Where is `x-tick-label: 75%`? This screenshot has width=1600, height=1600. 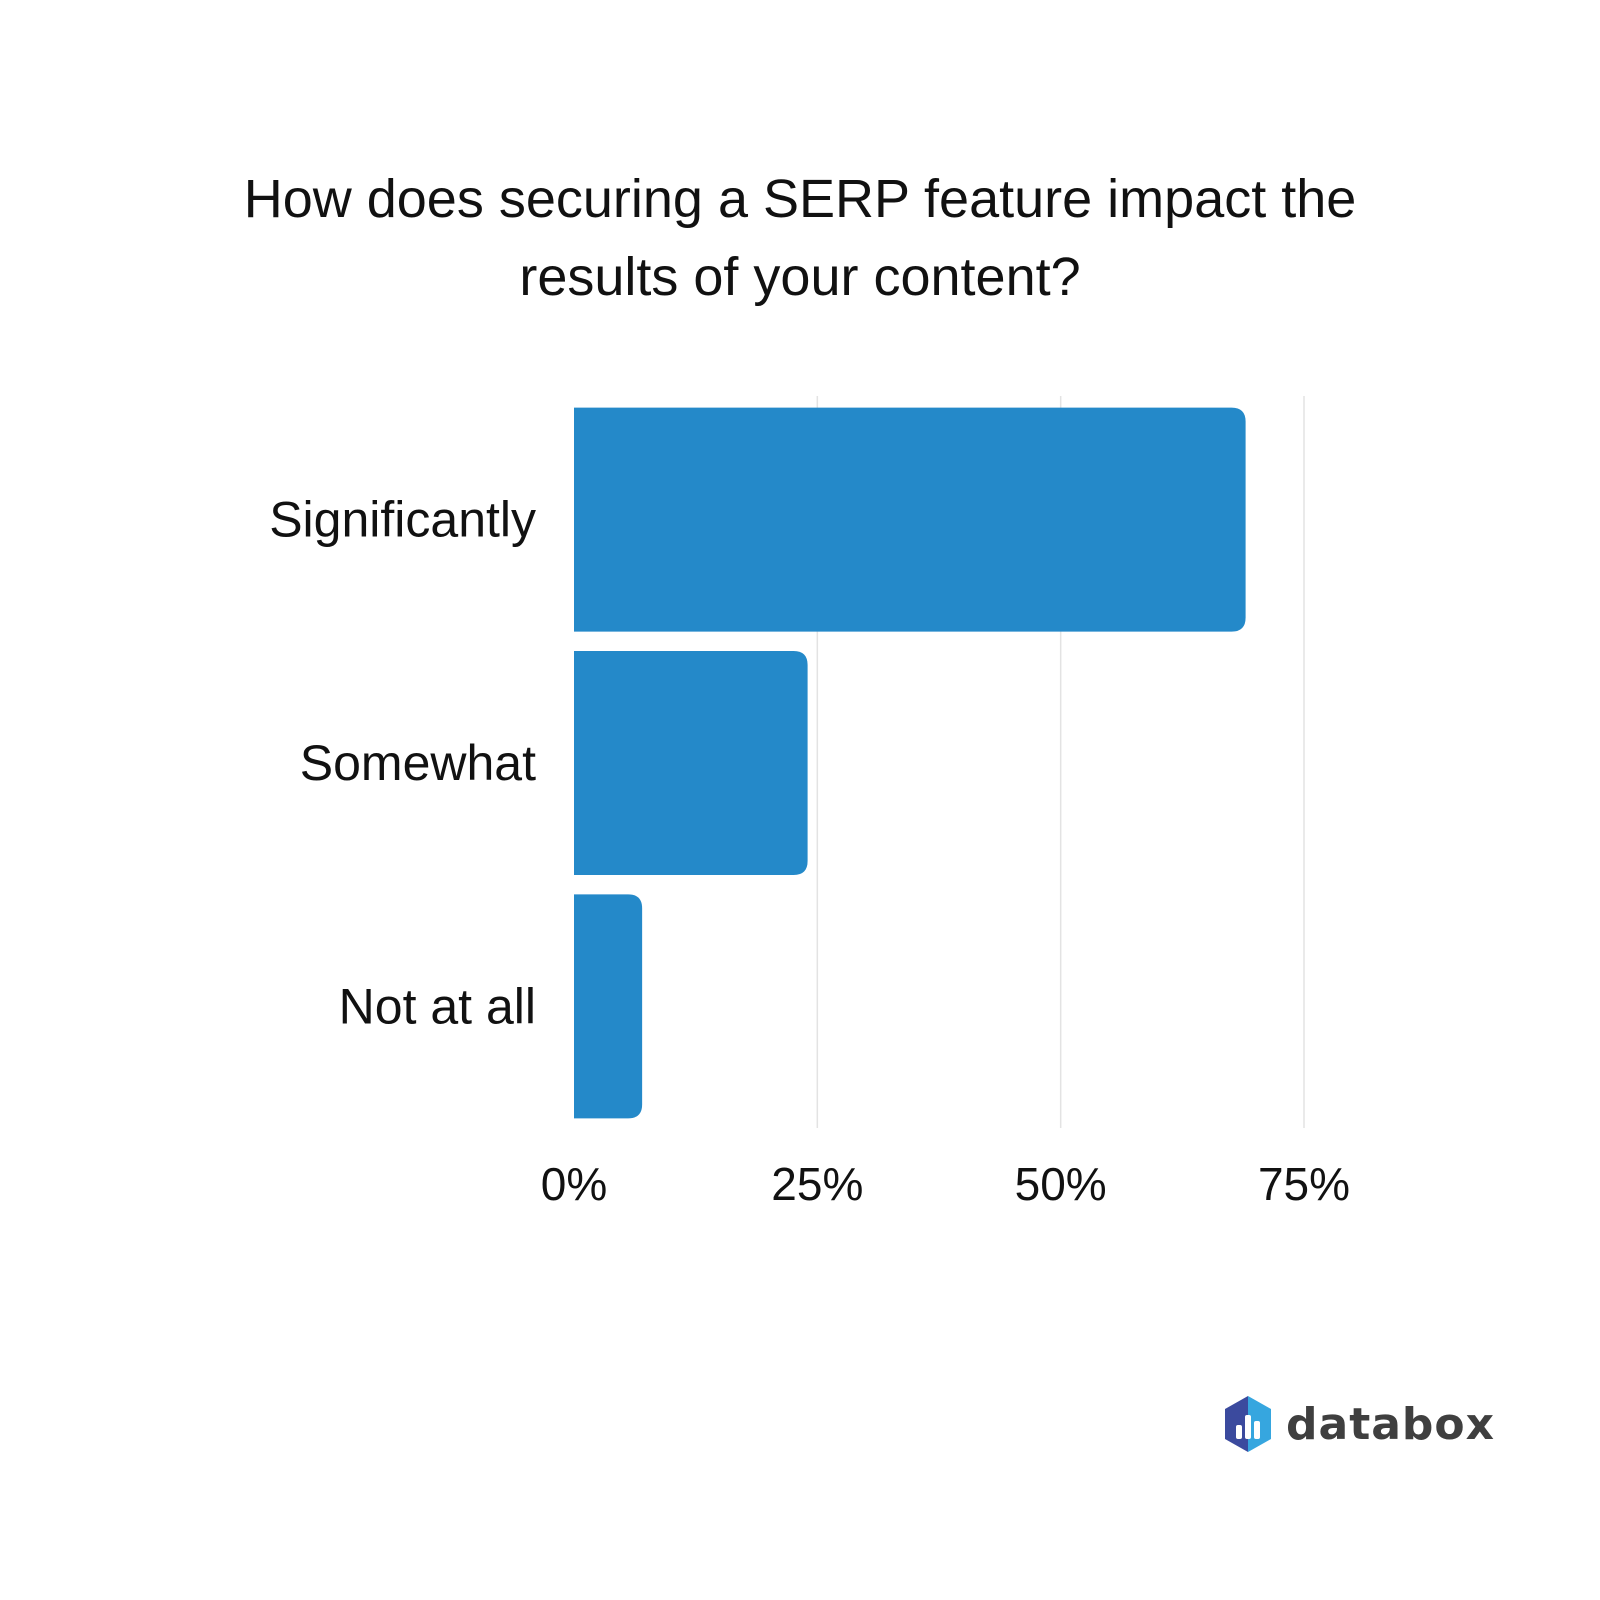 x-tick-label: 75% is located at coordinates (1304, 1184).